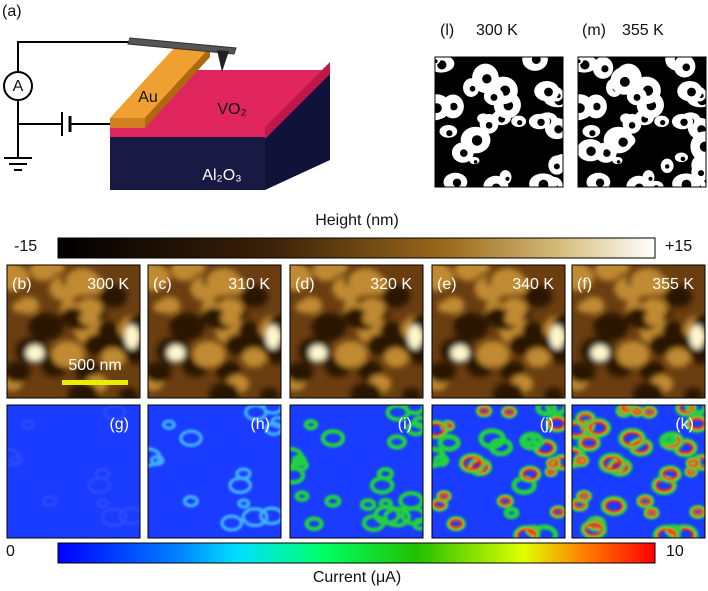 The width and height of the screenshot is (708, 591). Describe the element at coordinates (162, 284) in the screenshot. I see `panel-label: (c)` at that location.